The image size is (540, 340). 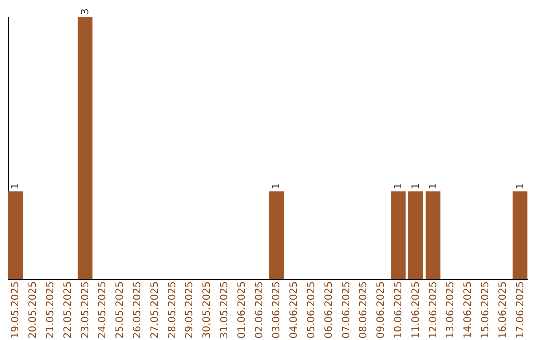 I want to click on x-tick-label: 29.05.2025, so click(x=190, y=310).